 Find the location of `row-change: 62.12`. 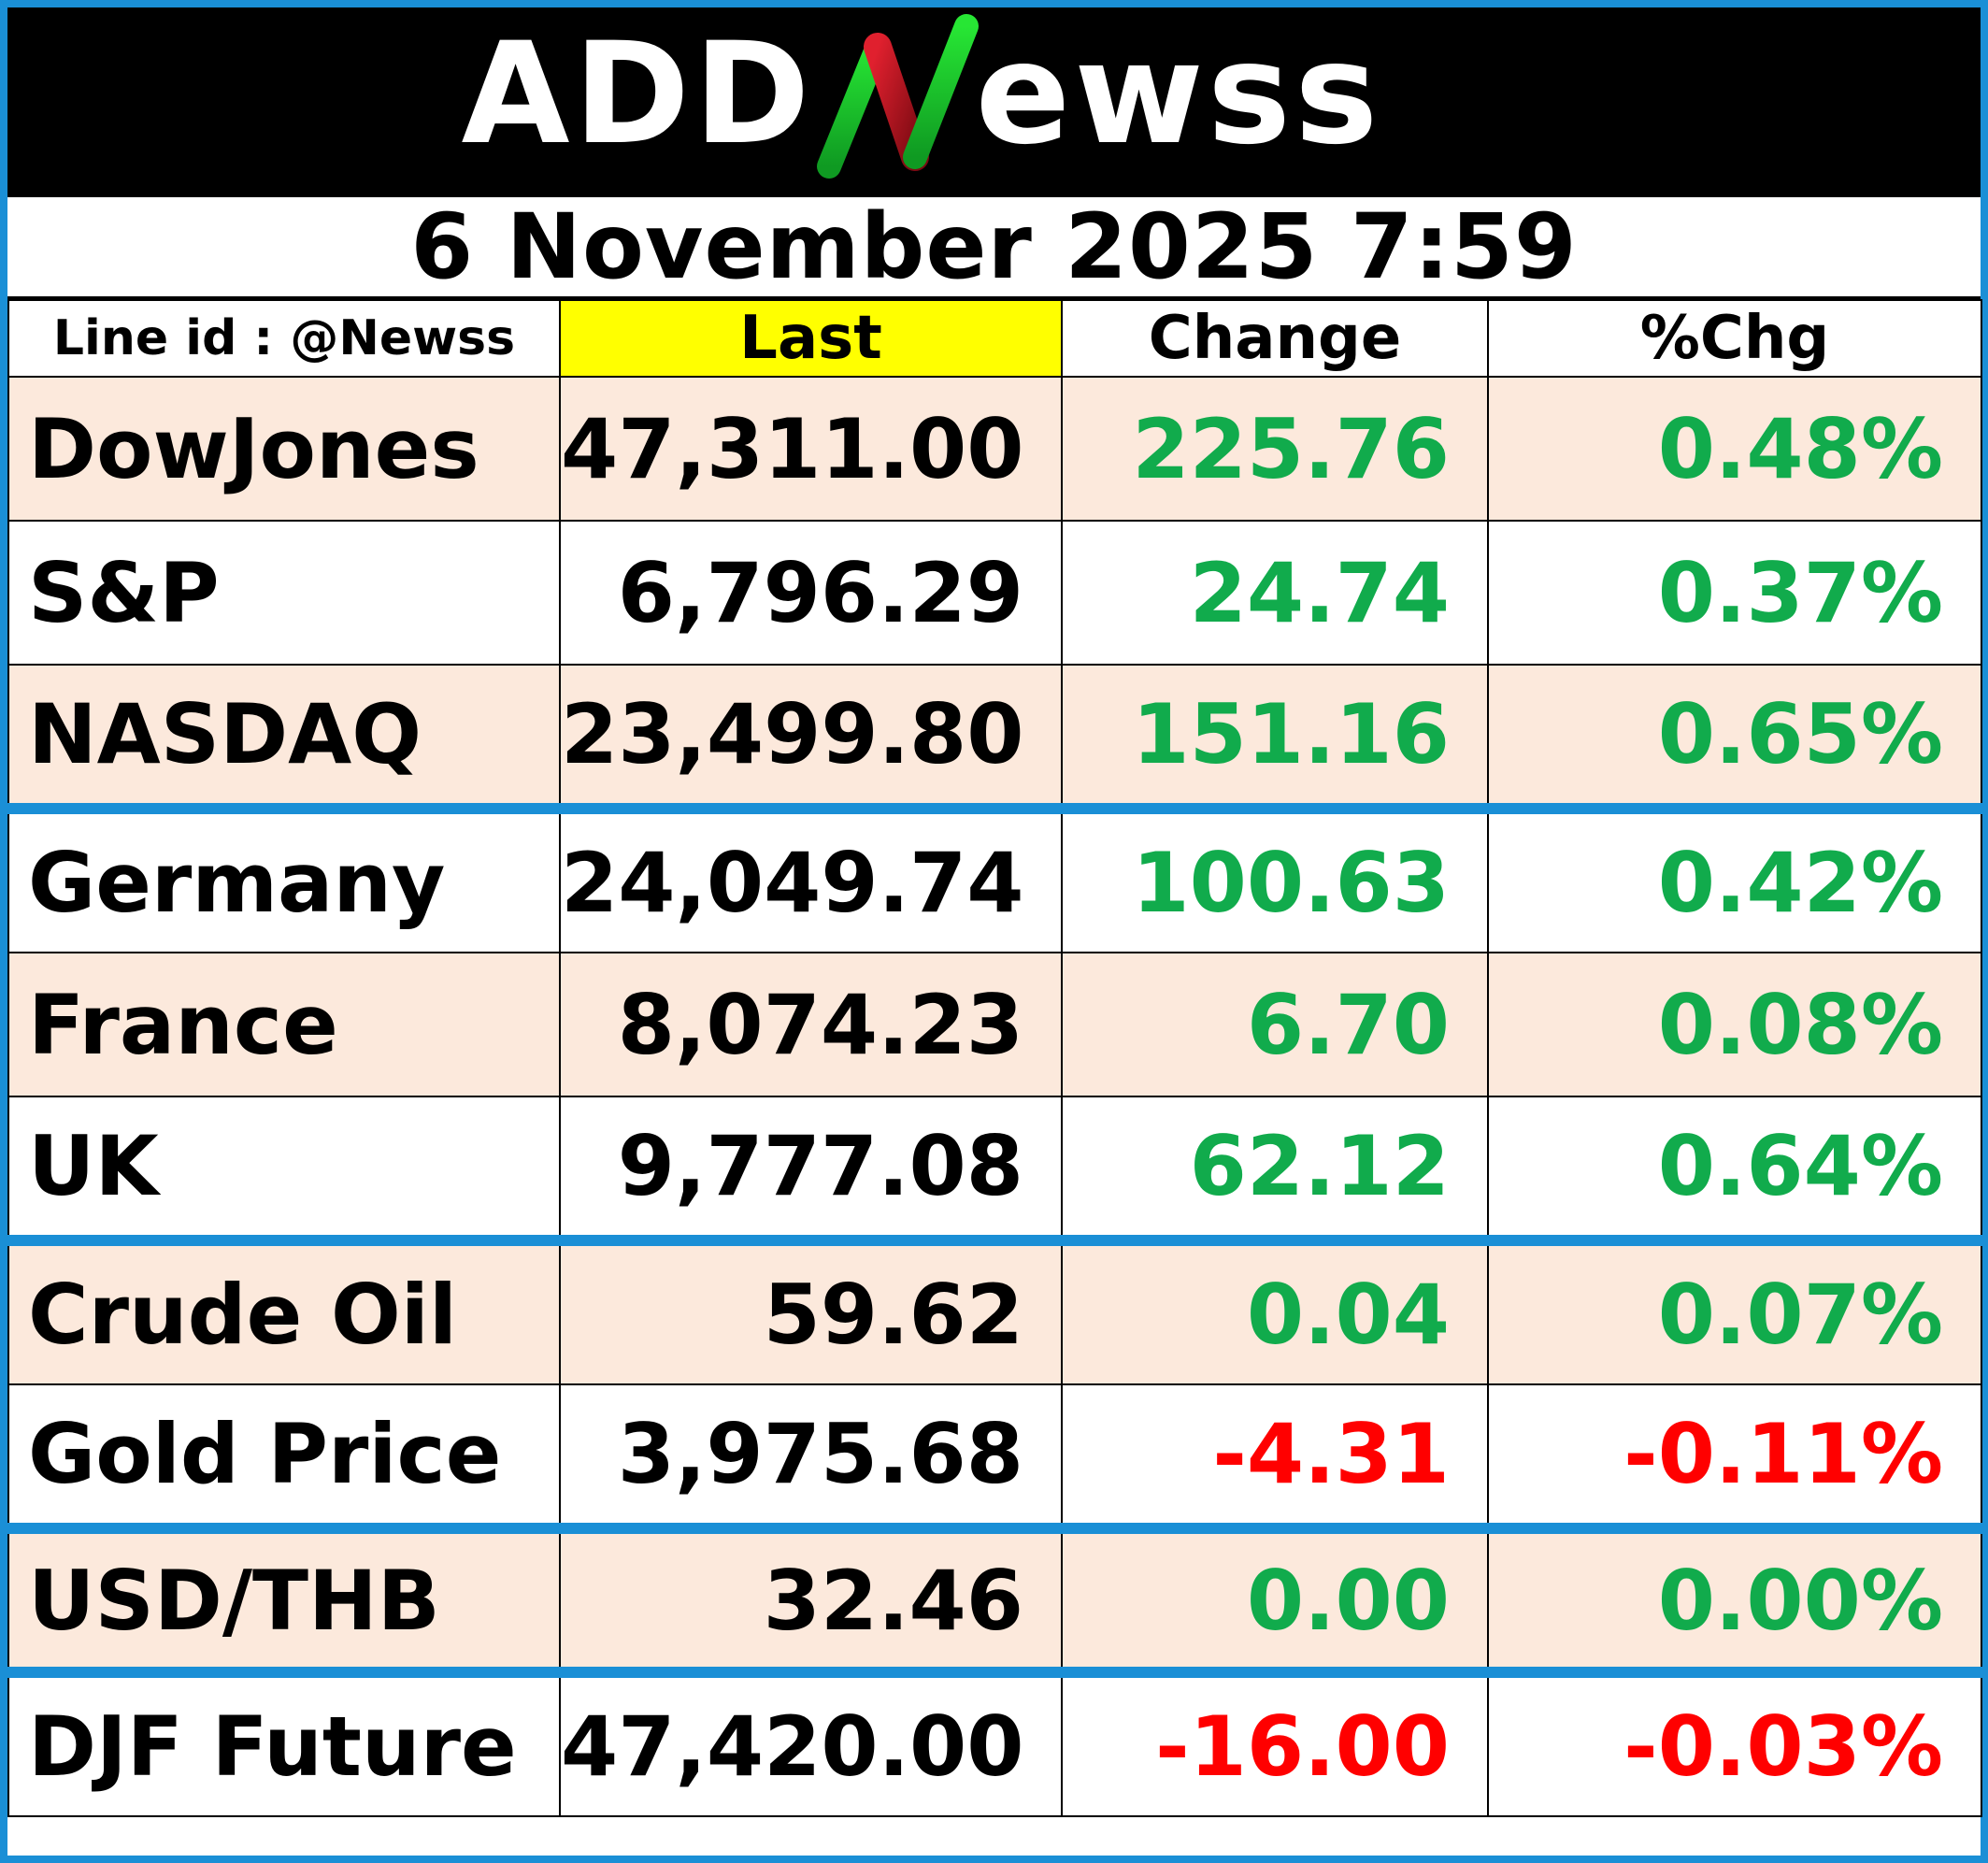

row-change: 62.12 is located at coordinates (1275, 1171).